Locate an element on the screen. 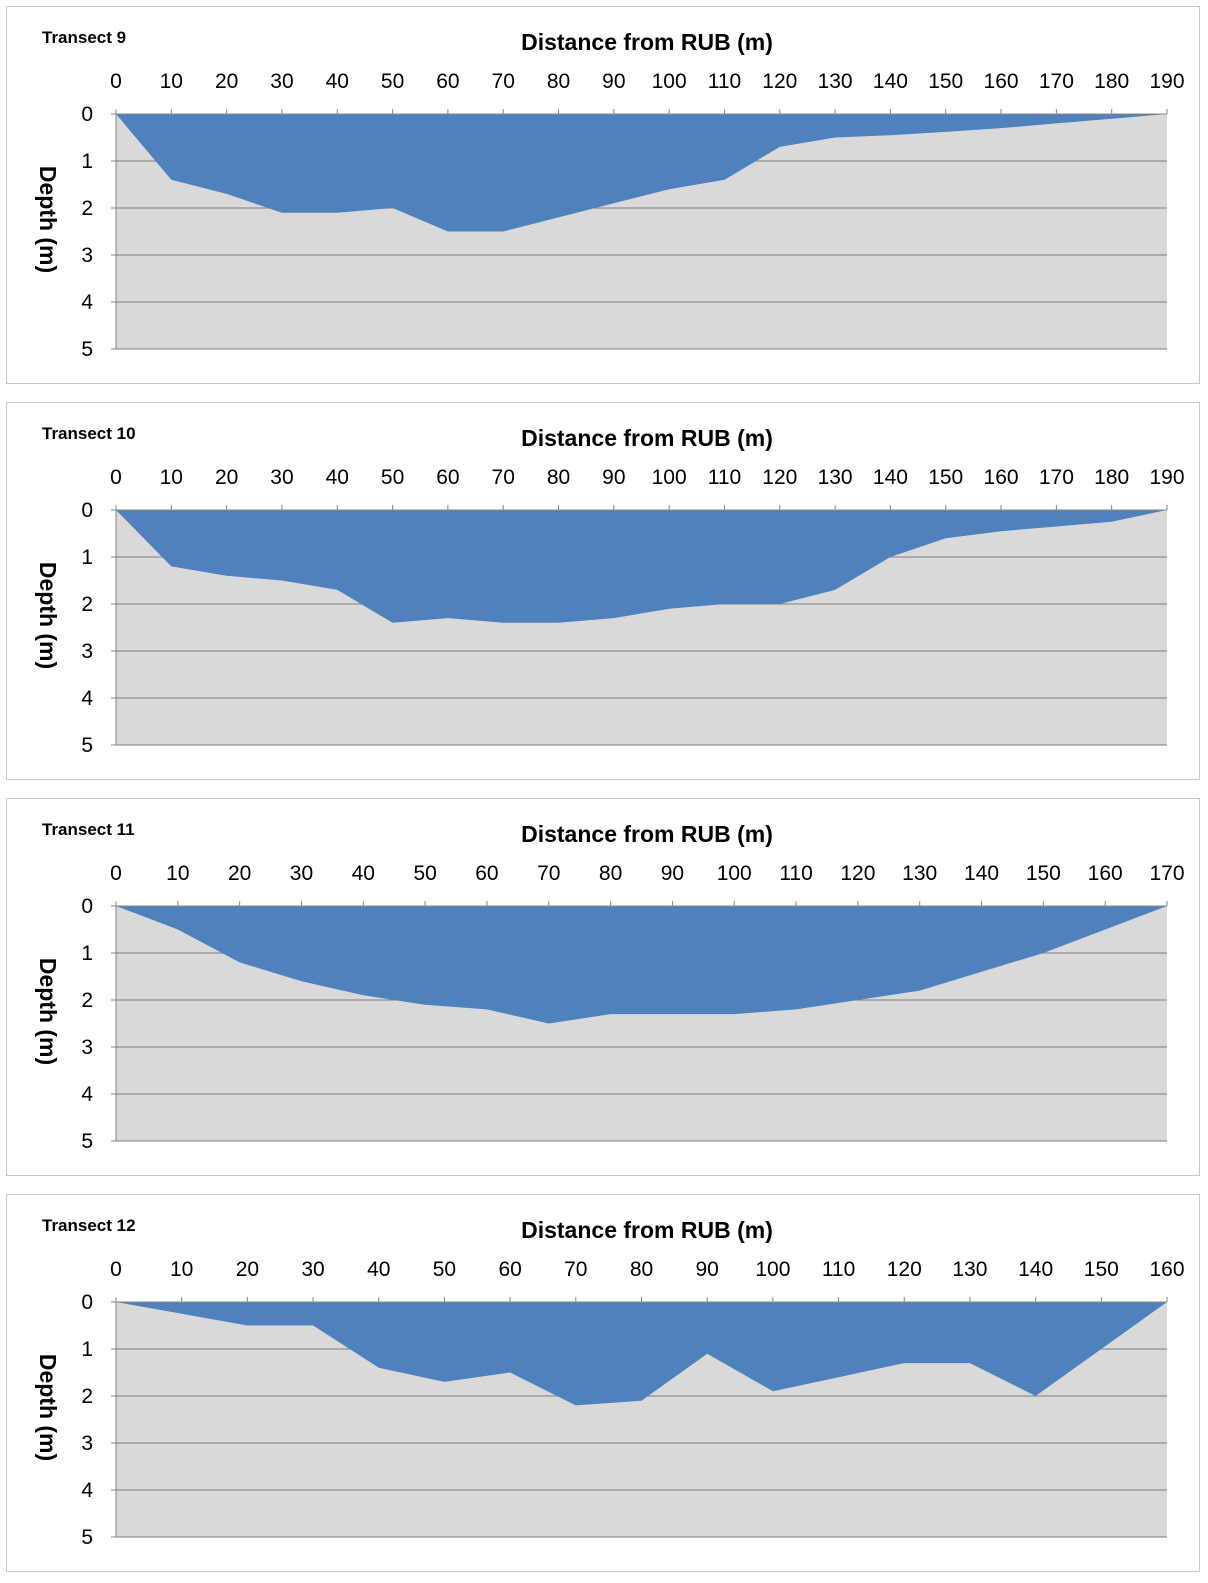 This screenshot has height=1583, width=1208. chart-title: Transect 11 is located at coordinates (88, 829).